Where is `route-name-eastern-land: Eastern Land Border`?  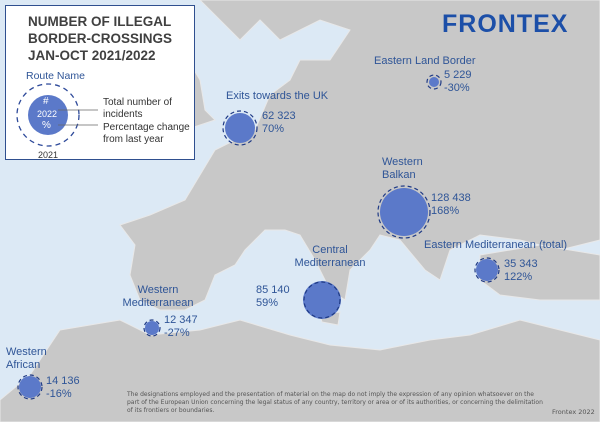 route-name-eastern-land: Eastern Land Border is located at coordinates (425, 61).